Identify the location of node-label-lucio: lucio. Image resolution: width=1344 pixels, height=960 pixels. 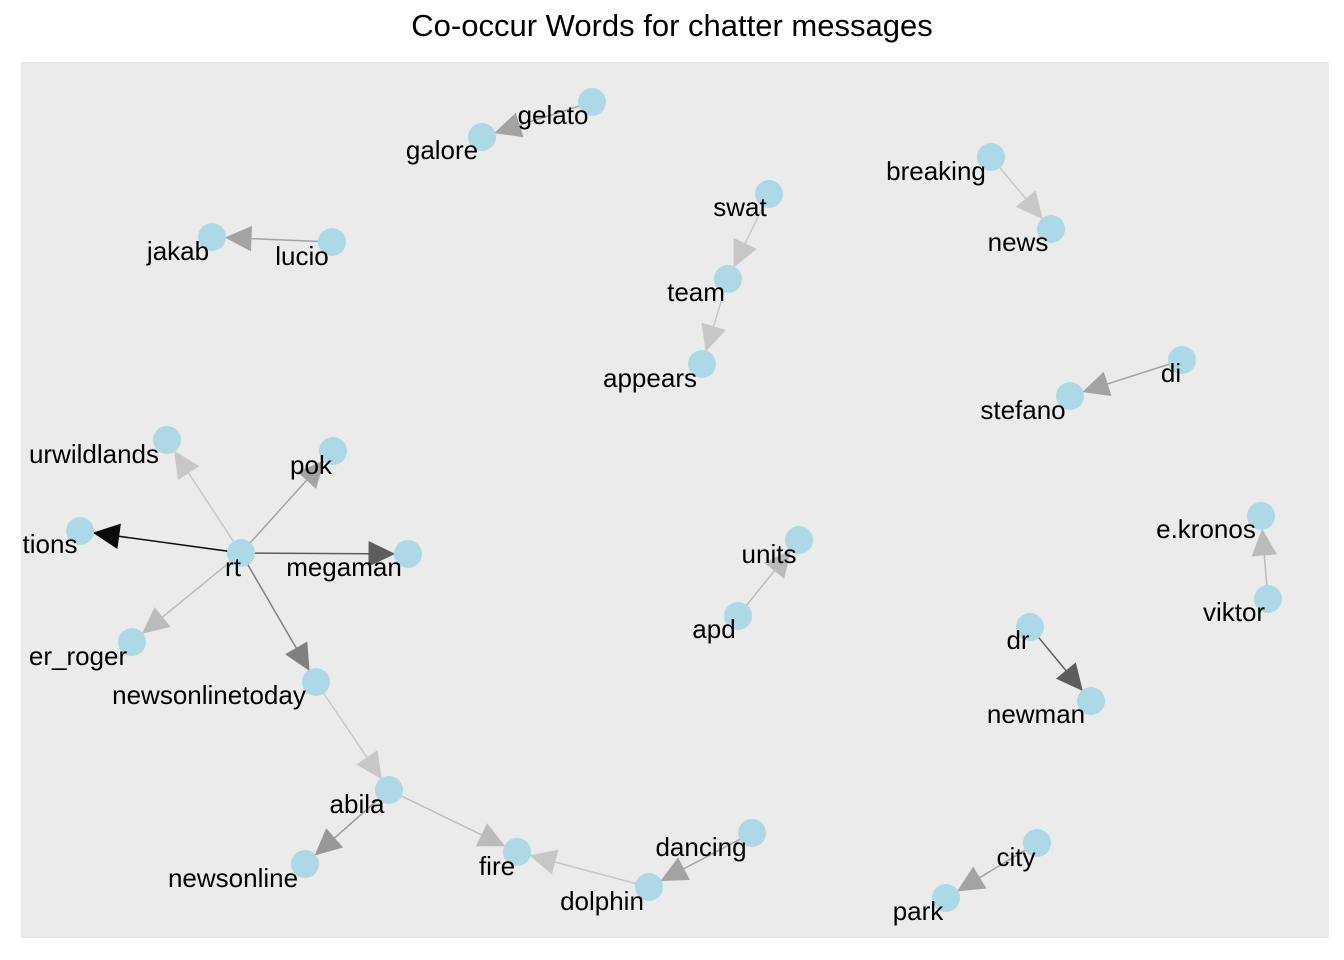
(301, 256).